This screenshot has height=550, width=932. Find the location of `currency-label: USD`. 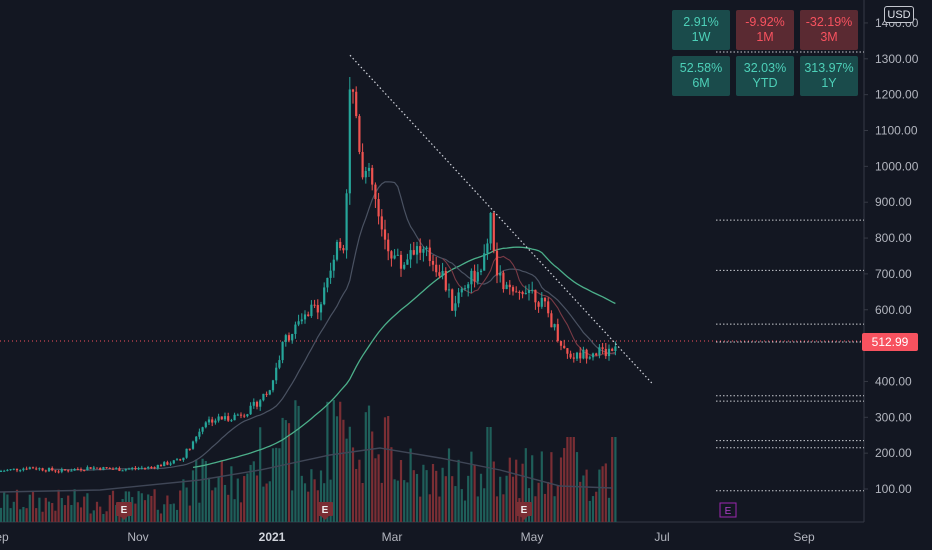

currency-label: USD is located at coordinates (899, 14).